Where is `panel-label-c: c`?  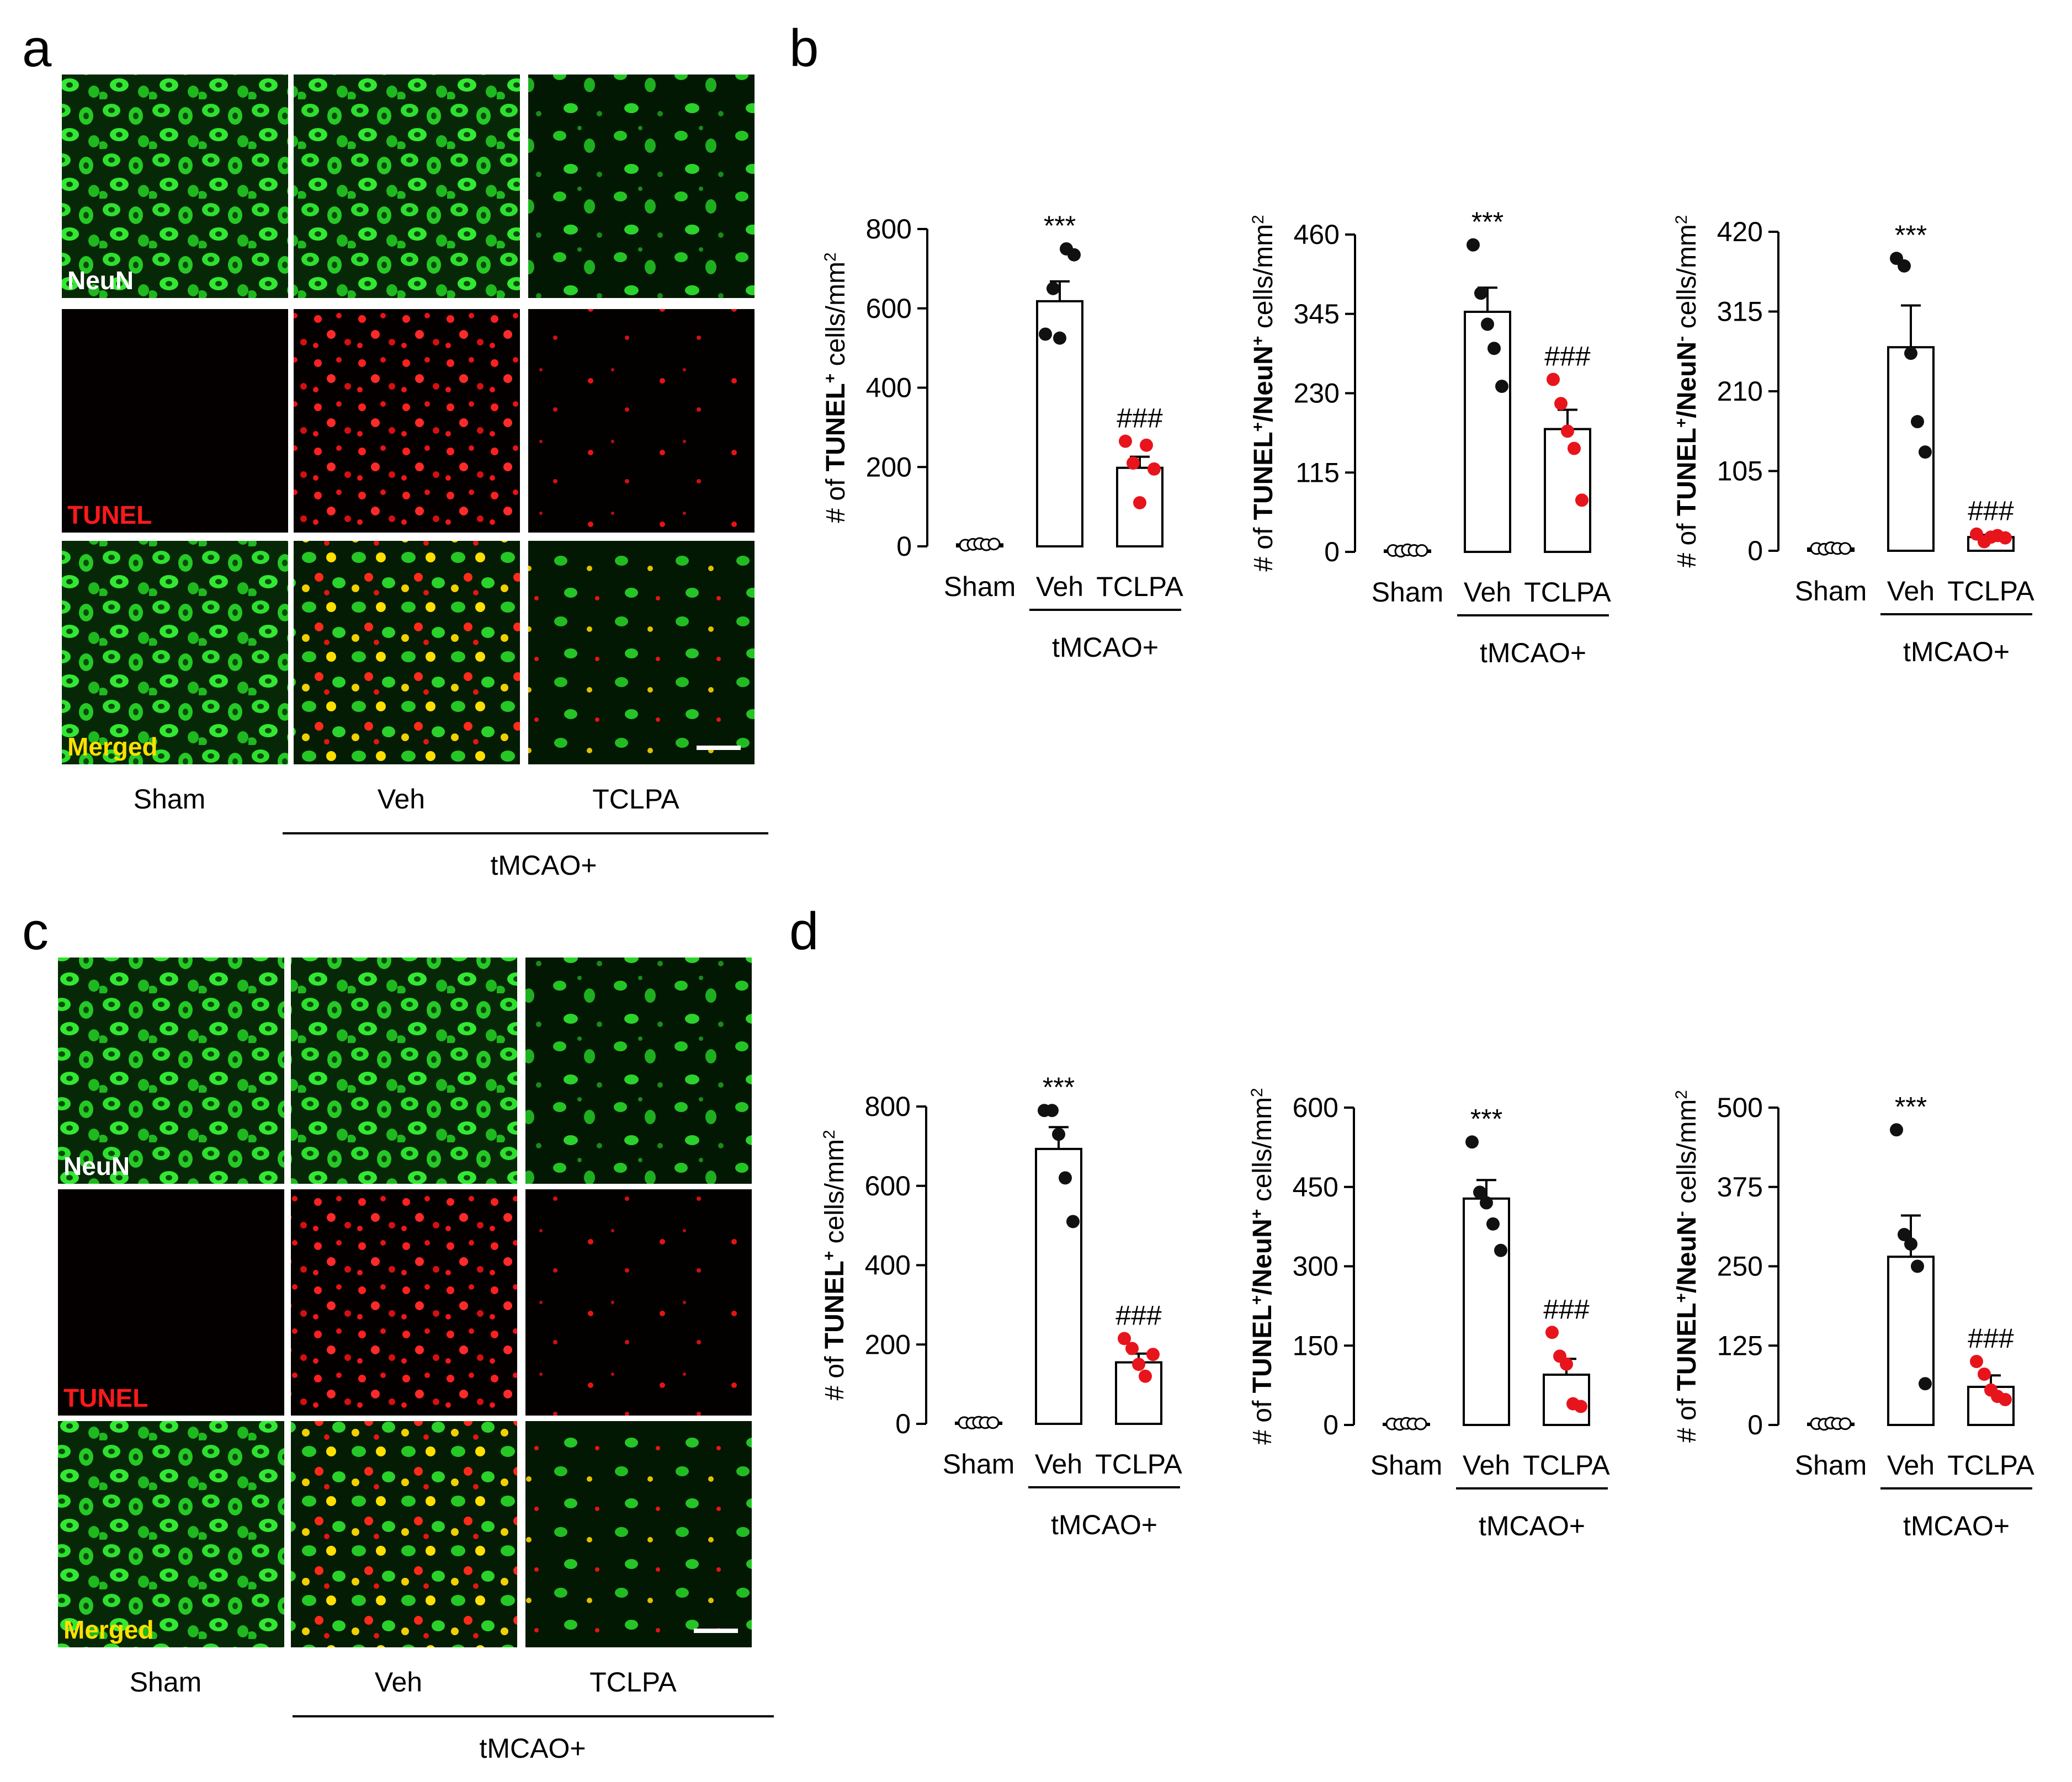
panel-label-c: c is located at coordinates (35, 931).